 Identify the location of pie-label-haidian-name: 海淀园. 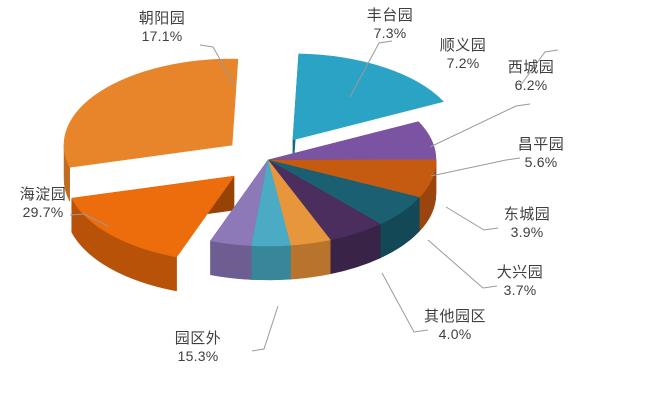
(43, 194).